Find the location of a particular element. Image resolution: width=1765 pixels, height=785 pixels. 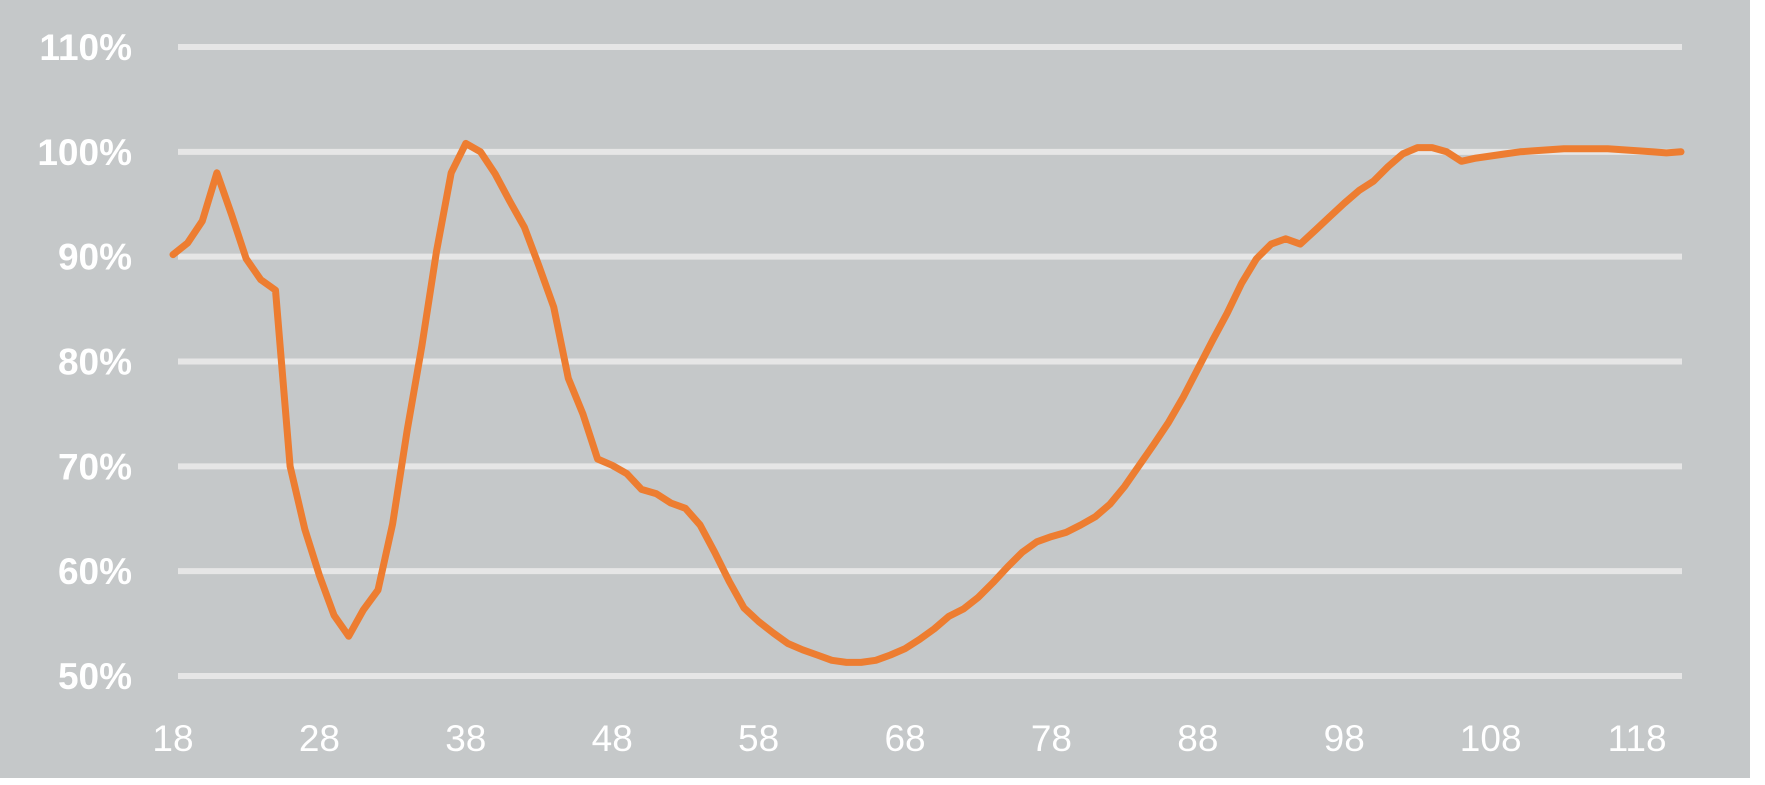

y-axis-ticks: 50% 60% 70% 80% 90% 100% 110% is located at coordinates (84, 362).